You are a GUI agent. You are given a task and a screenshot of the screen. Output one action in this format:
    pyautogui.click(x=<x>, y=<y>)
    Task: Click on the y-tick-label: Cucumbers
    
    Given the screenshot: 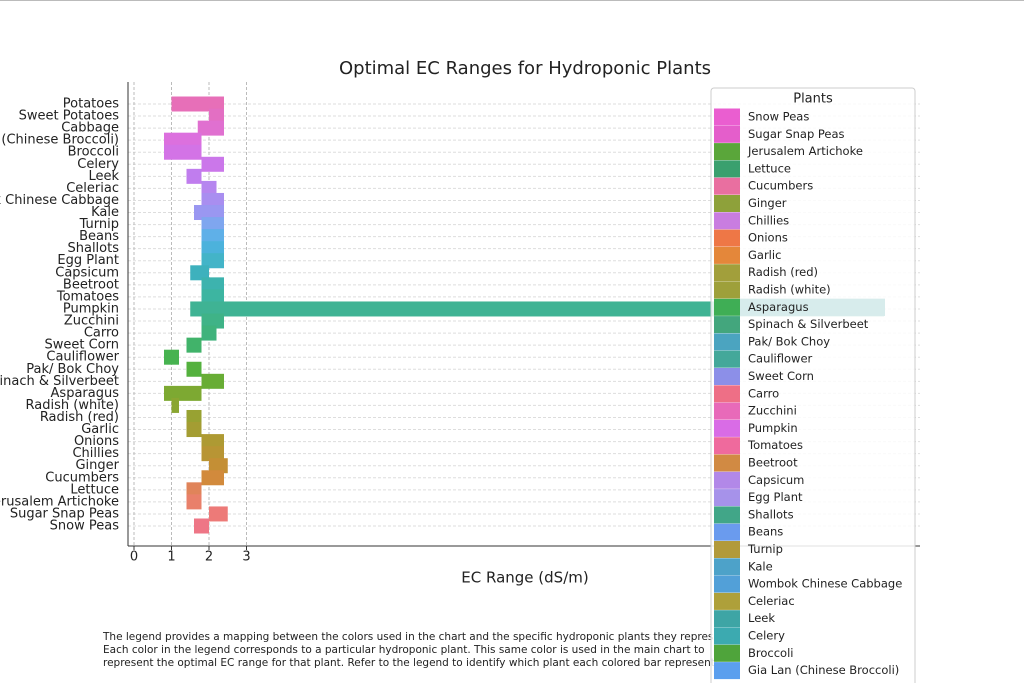 What is the action you would take?
    pyautogui.click(x=82, y=477)
    